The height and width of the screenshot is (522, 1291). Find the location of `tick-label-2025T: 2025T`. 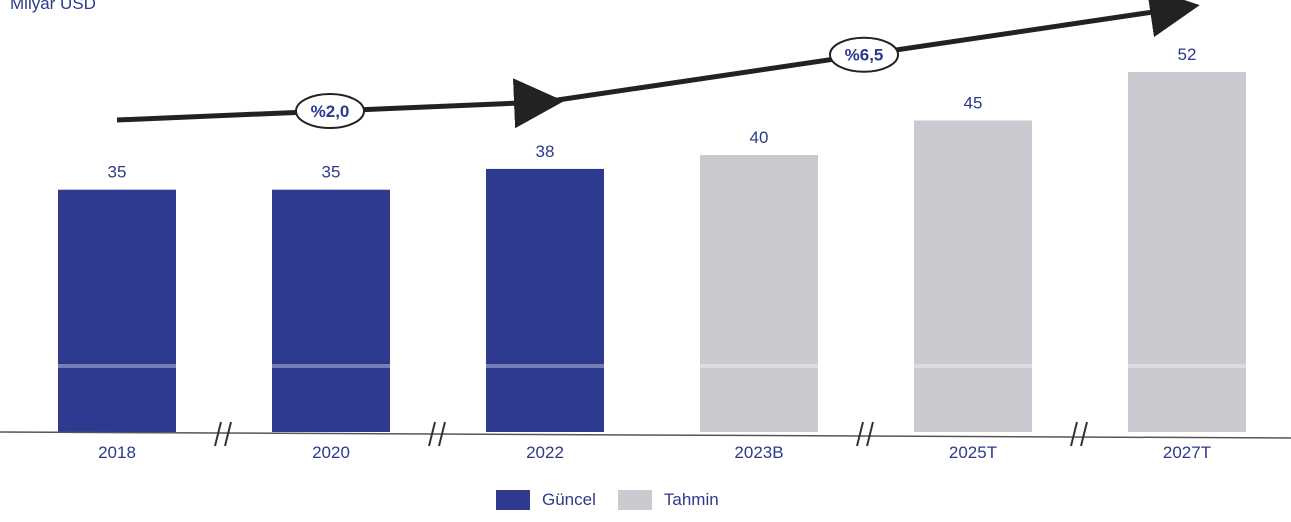

tick-label-2025T: 2025T is located at coordinates (973, 452).